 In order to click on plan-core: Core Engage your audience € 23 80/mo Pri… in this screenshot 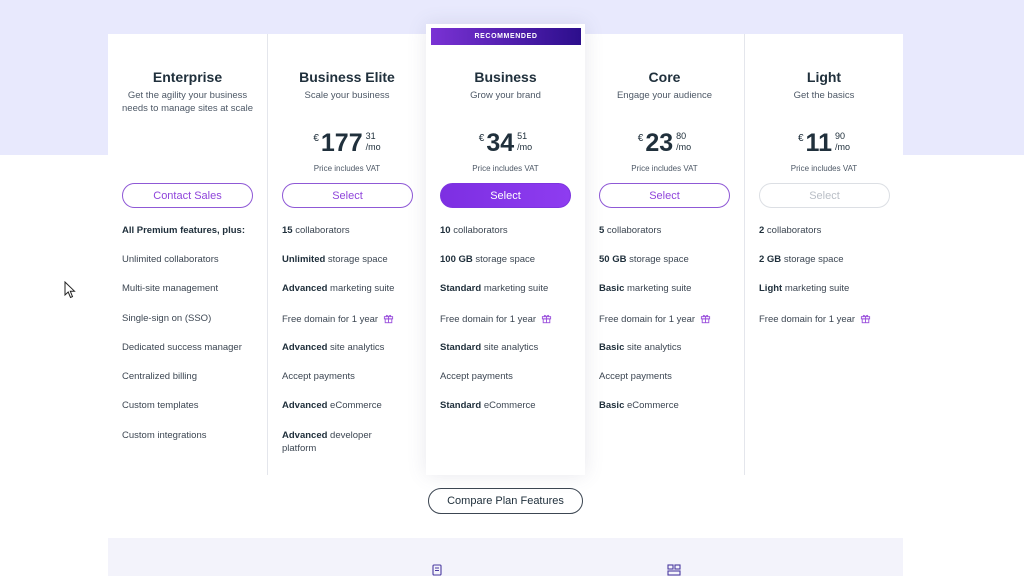, I will do `click(664, 254)`.